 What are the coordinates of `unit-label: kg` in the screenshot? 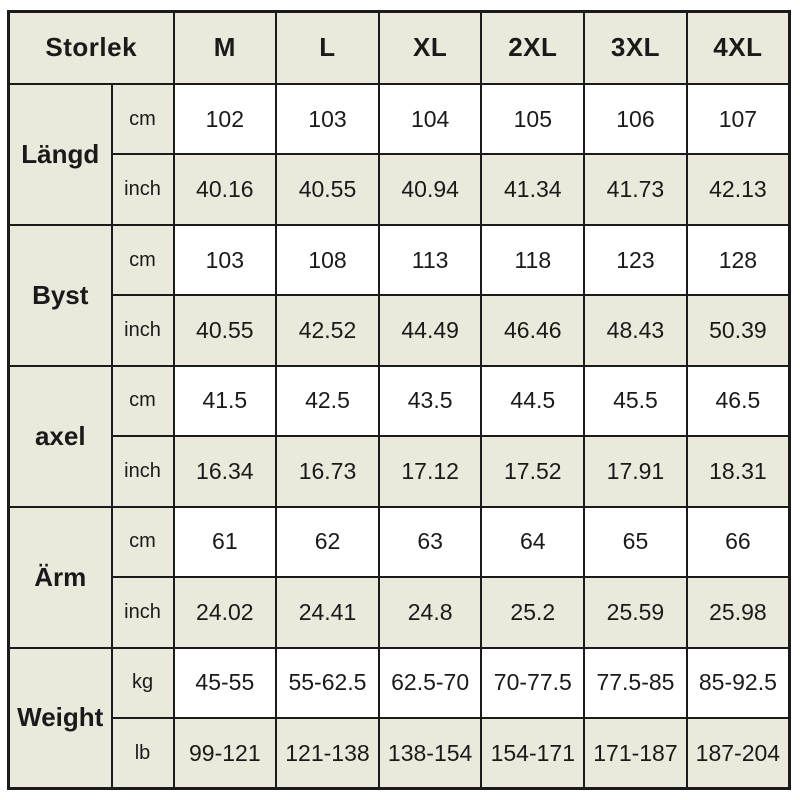 It's located at (142, 683).